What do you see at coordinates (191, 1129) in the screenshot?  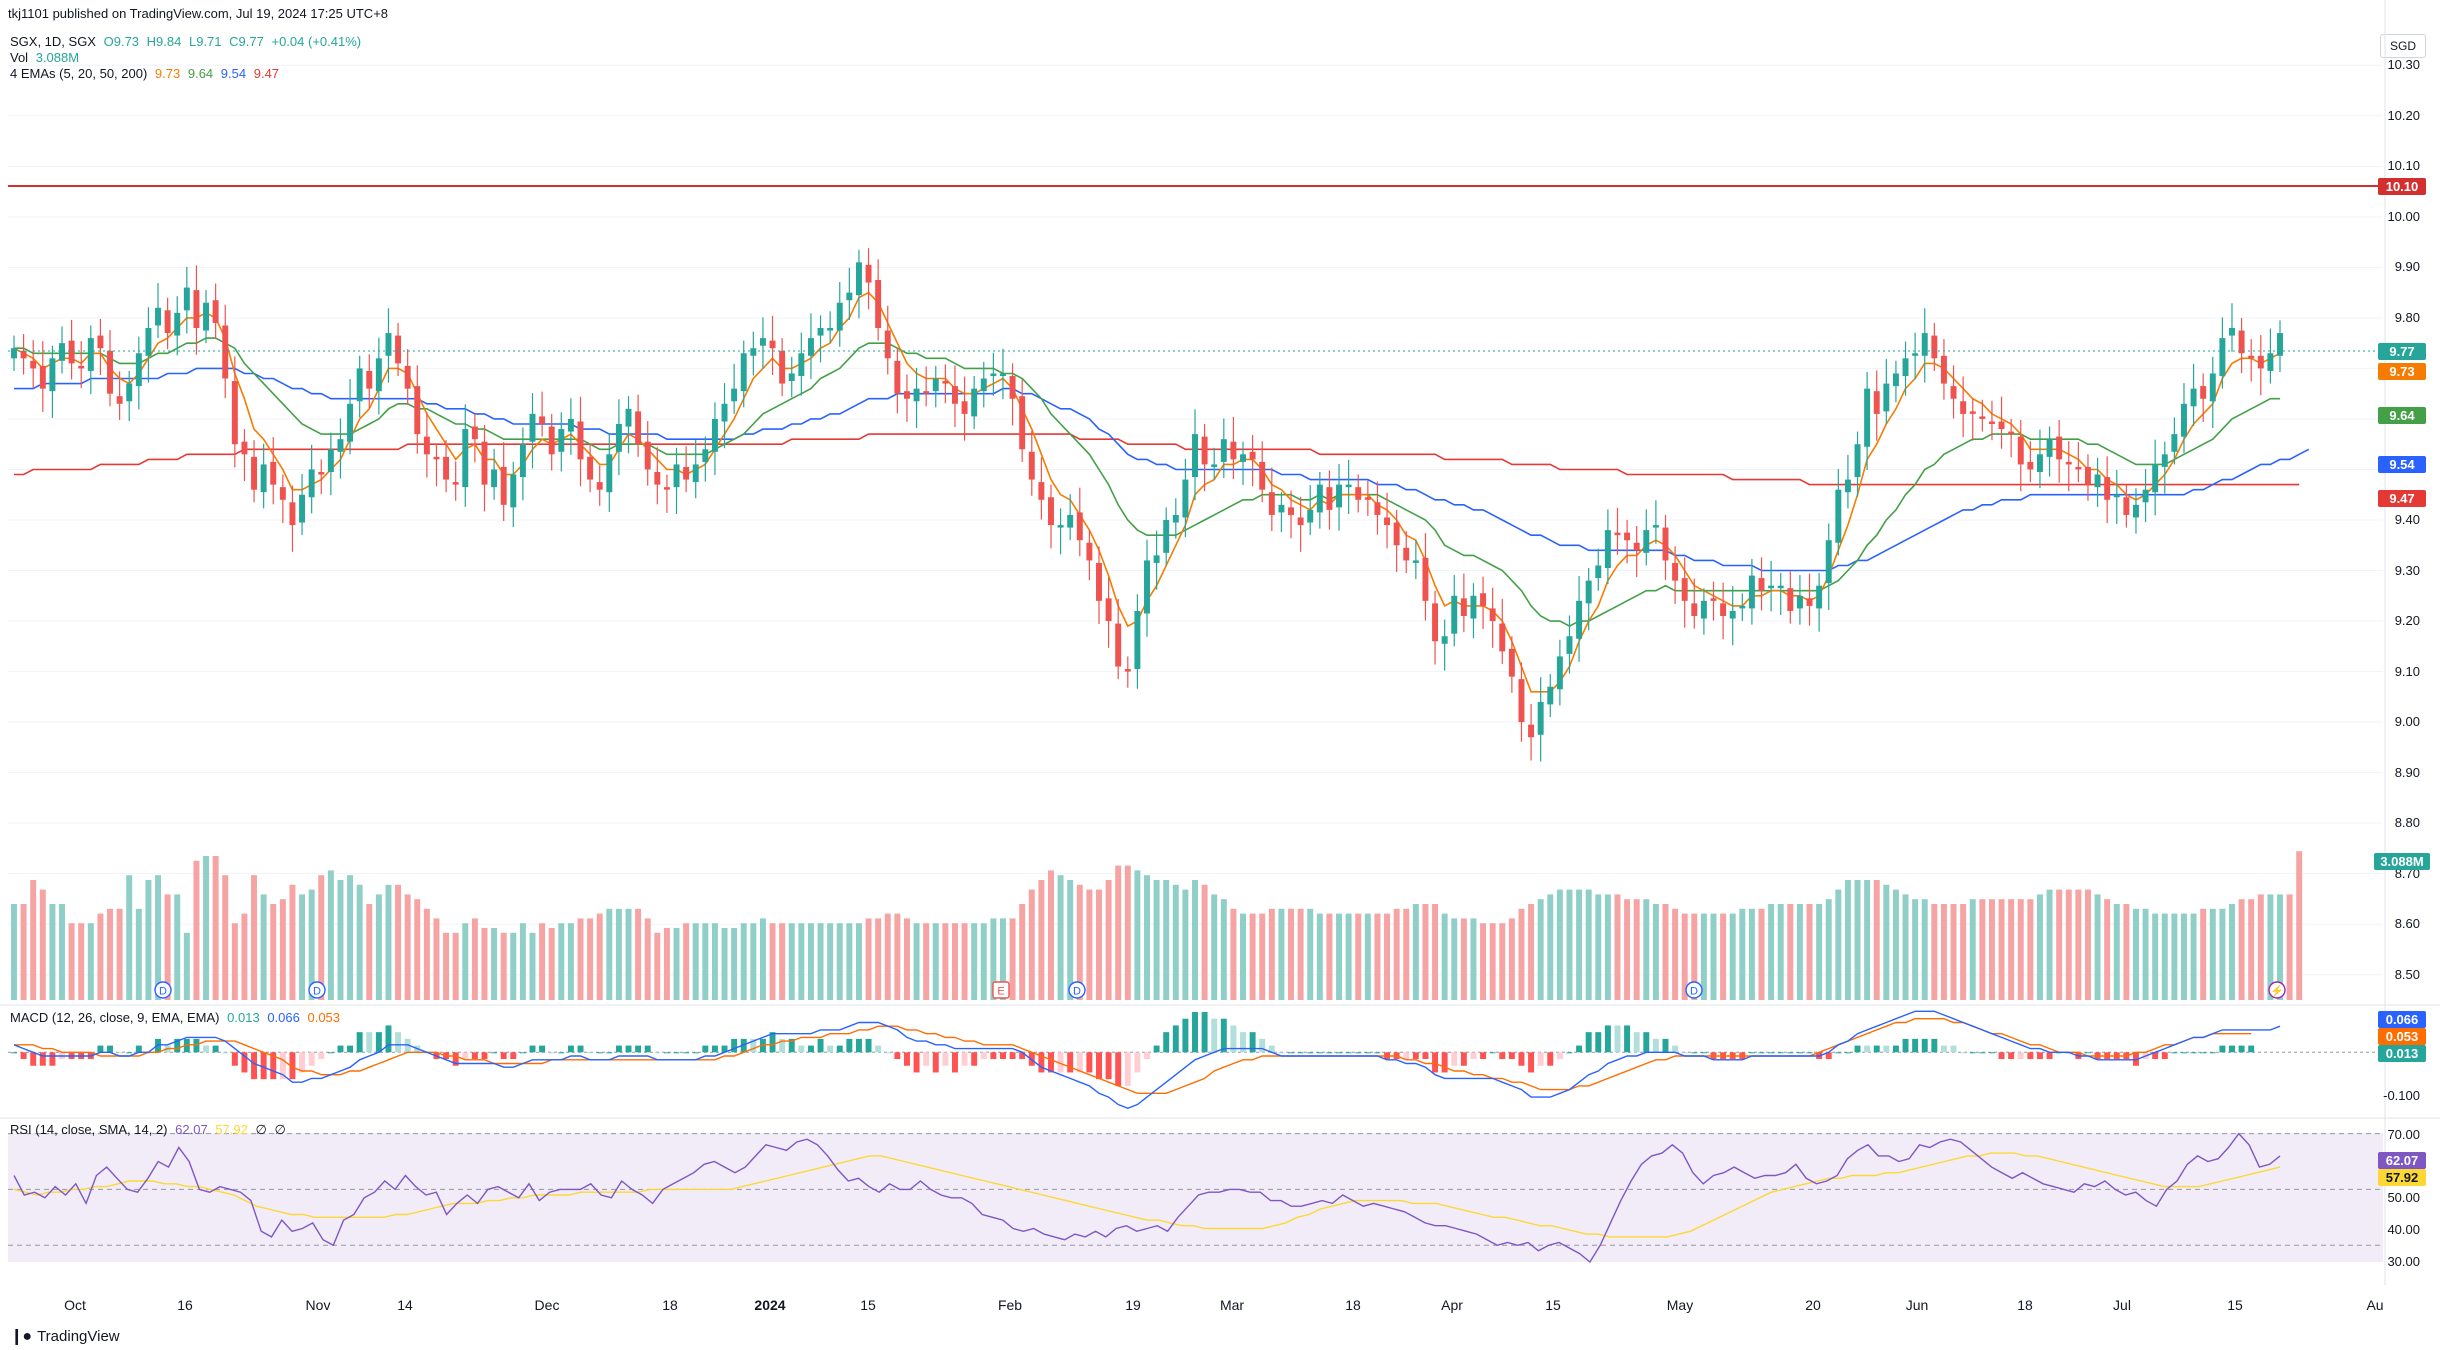 I see `rsi-value: 62.07` at bounding box center [191, 1129].